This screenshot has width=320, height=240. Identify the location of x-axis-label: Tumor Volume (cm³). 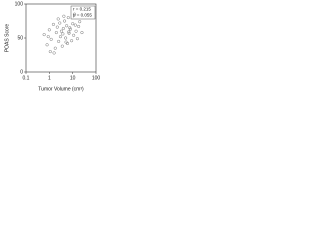
(61, 89).